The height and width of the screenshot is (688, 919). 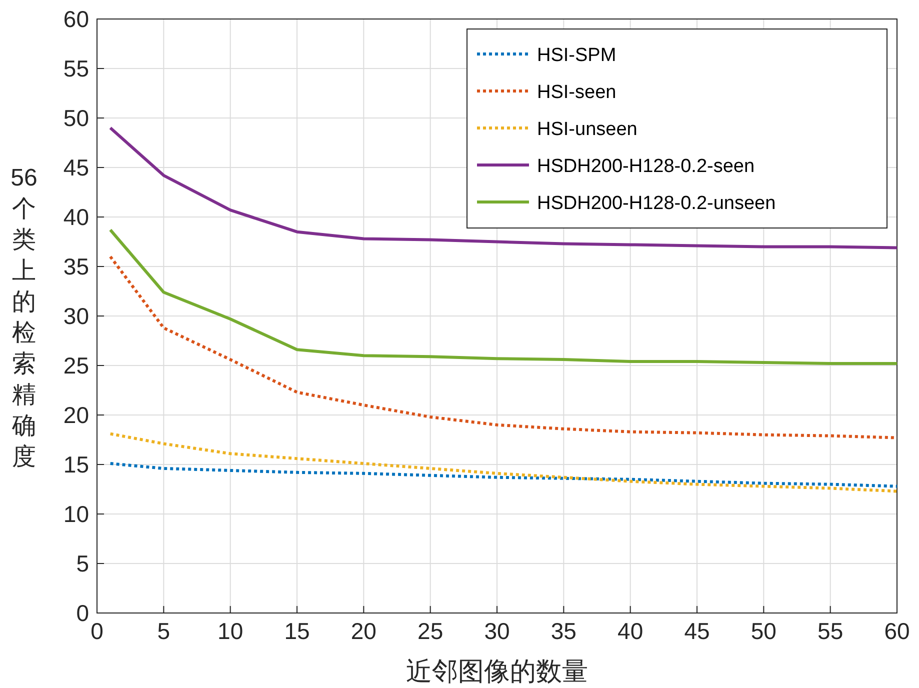 What do you see at coordinates (897, 631) in the screenshot?
I see `x-tick-label: 60` at bounding box center [897, 631].